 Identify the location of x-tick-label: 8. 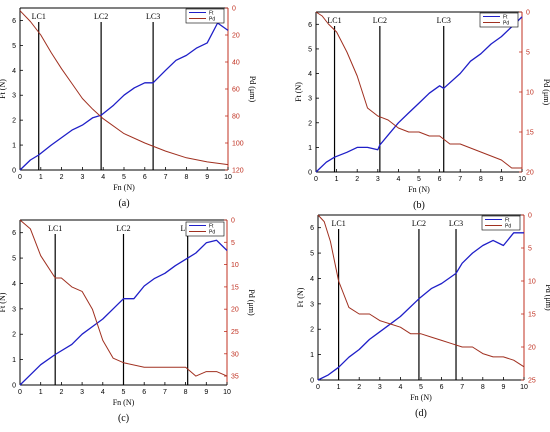
(186, 392).